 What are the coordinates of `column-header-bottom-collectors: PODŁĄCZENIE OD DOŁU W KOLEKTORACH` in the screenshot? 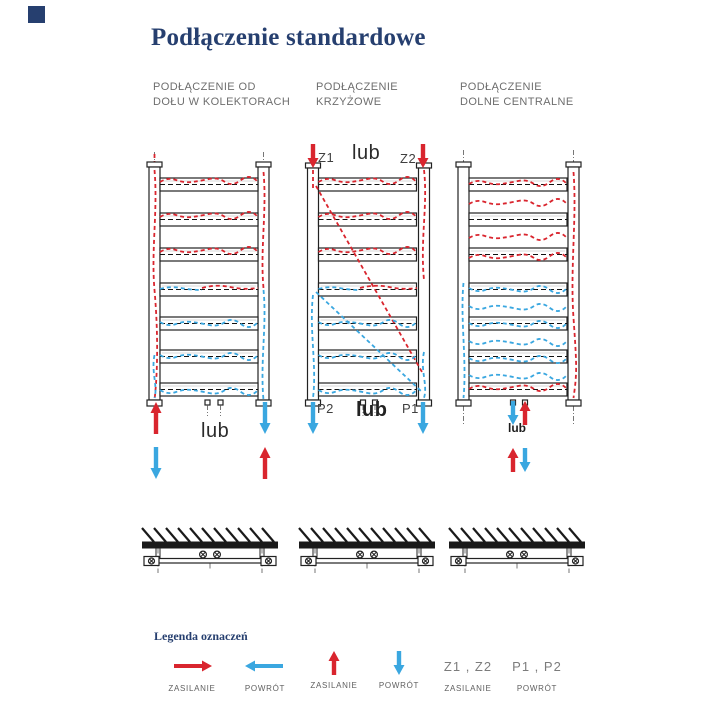 It's located at (221, 95).